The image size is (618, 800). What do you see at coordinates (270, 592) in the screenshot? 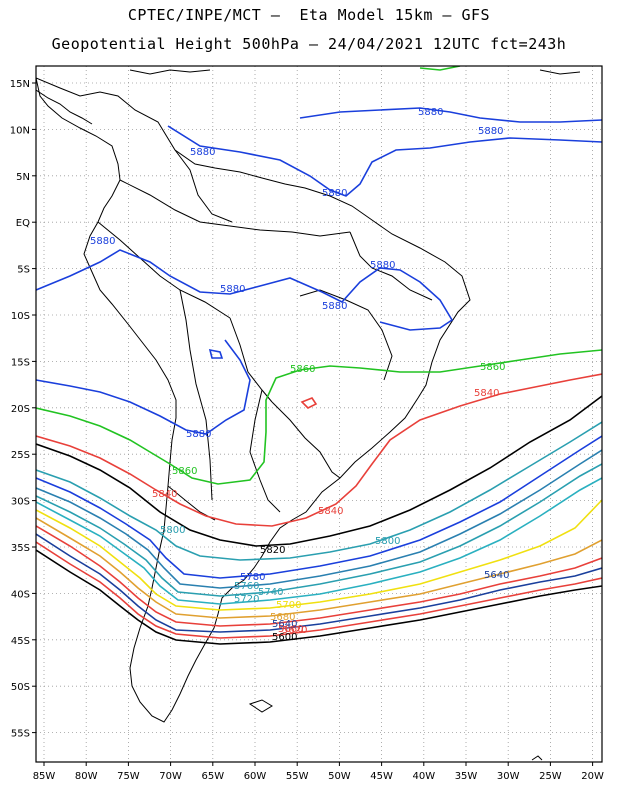
I see `contour-label: 5740` at bounding box center [270, 592].